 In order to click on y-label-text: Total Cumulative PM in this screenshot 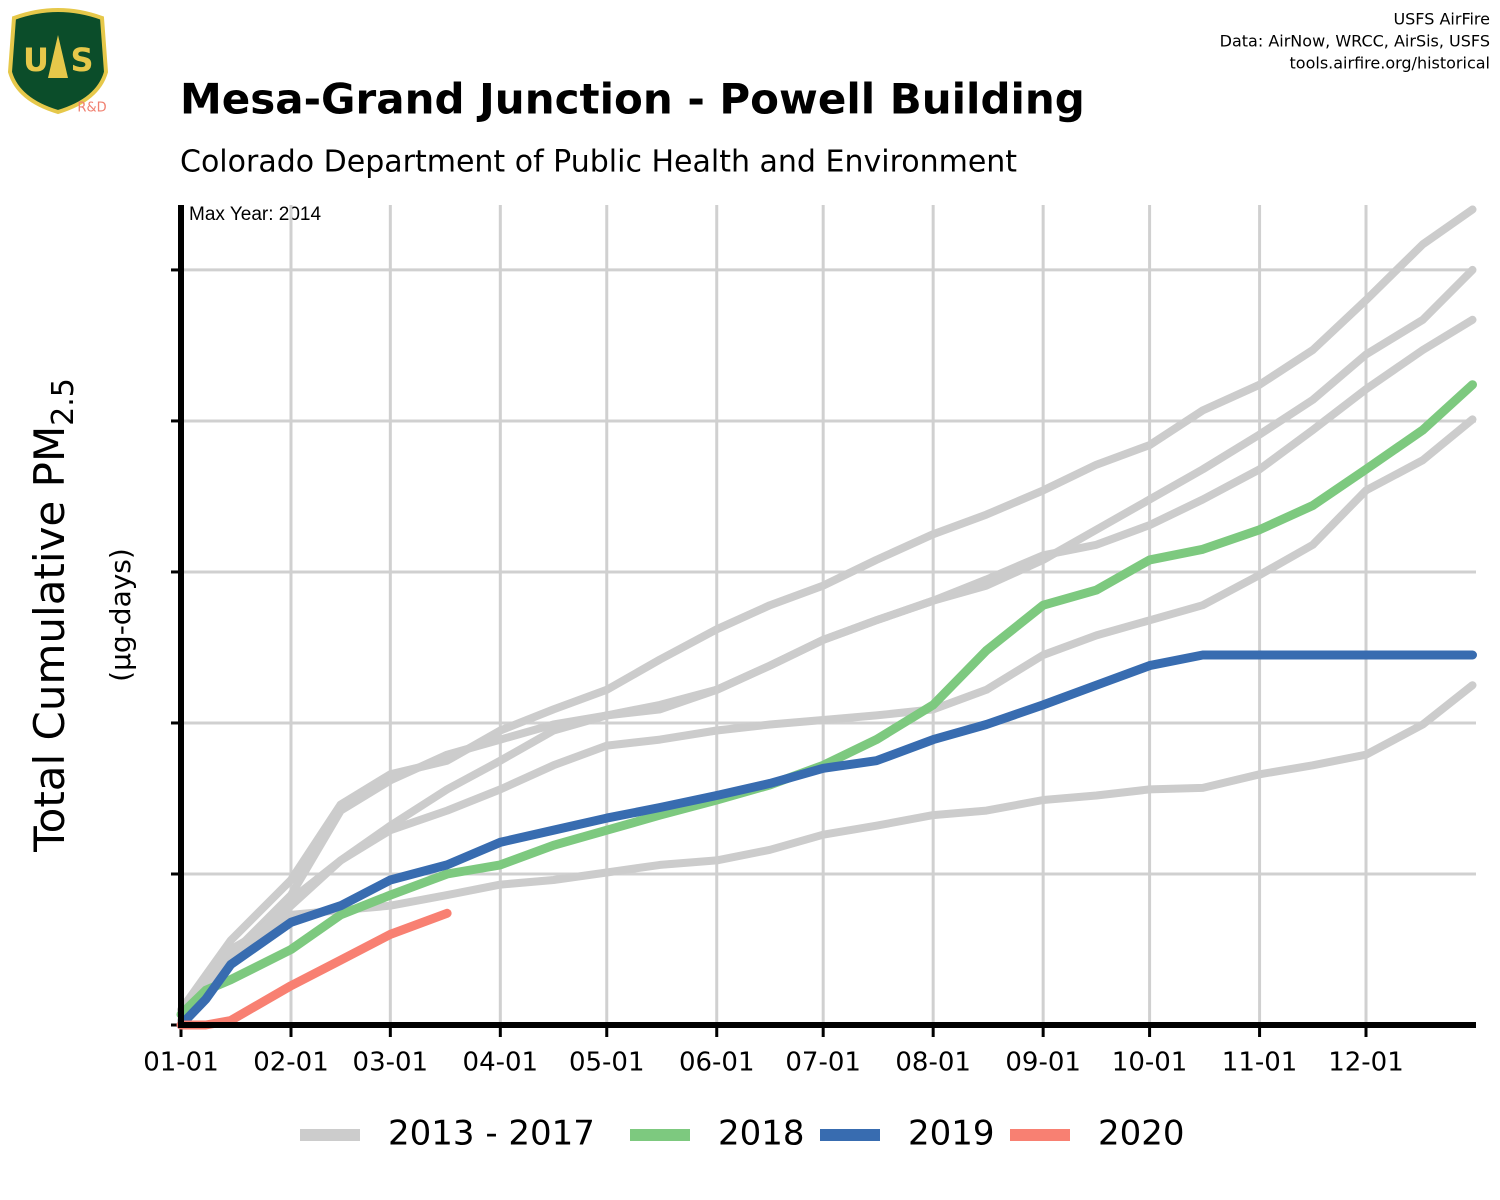, I will do `click(49, 639)`.